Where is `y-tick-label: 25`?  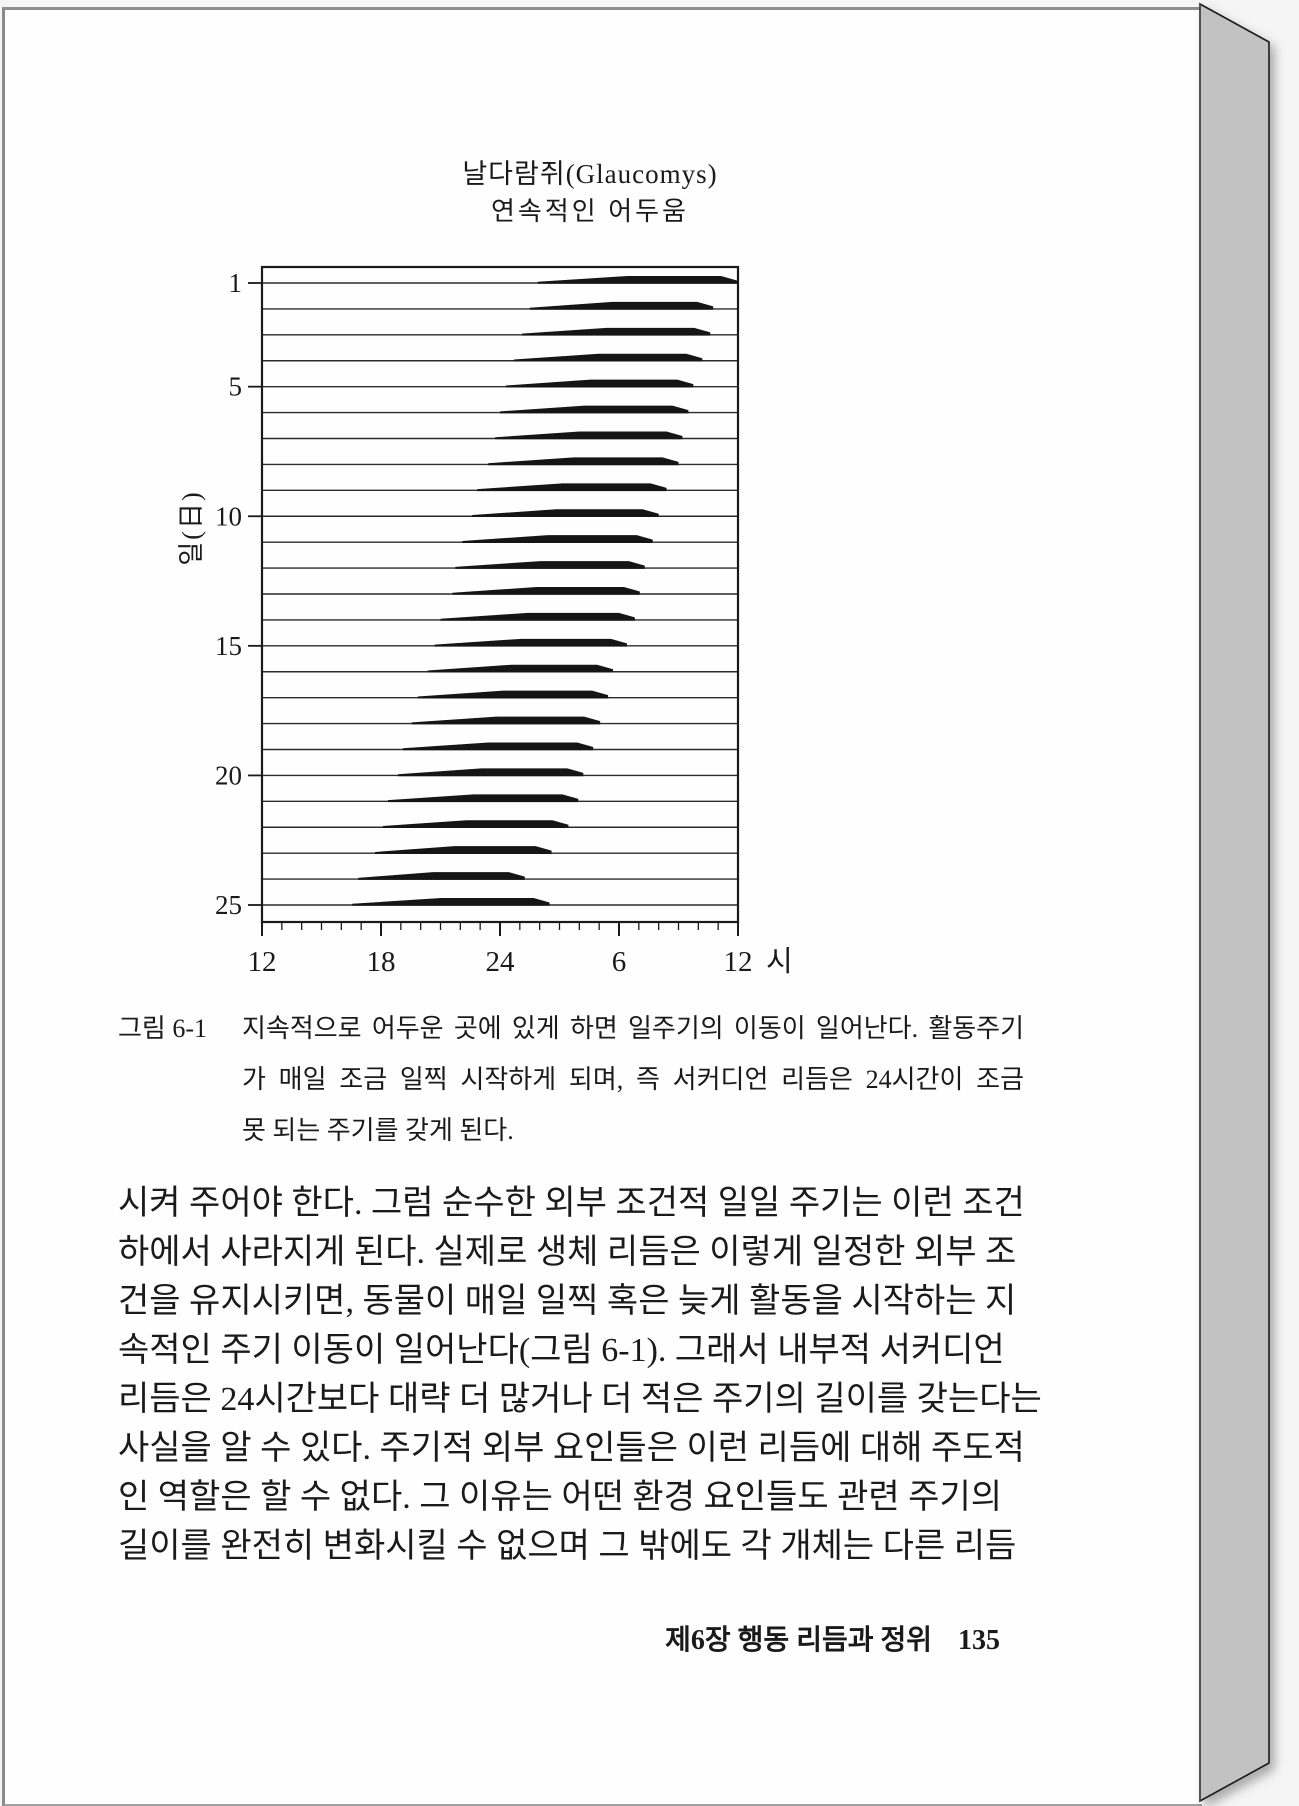 y-tick-label: 25 is located at coordinates (228, 905).